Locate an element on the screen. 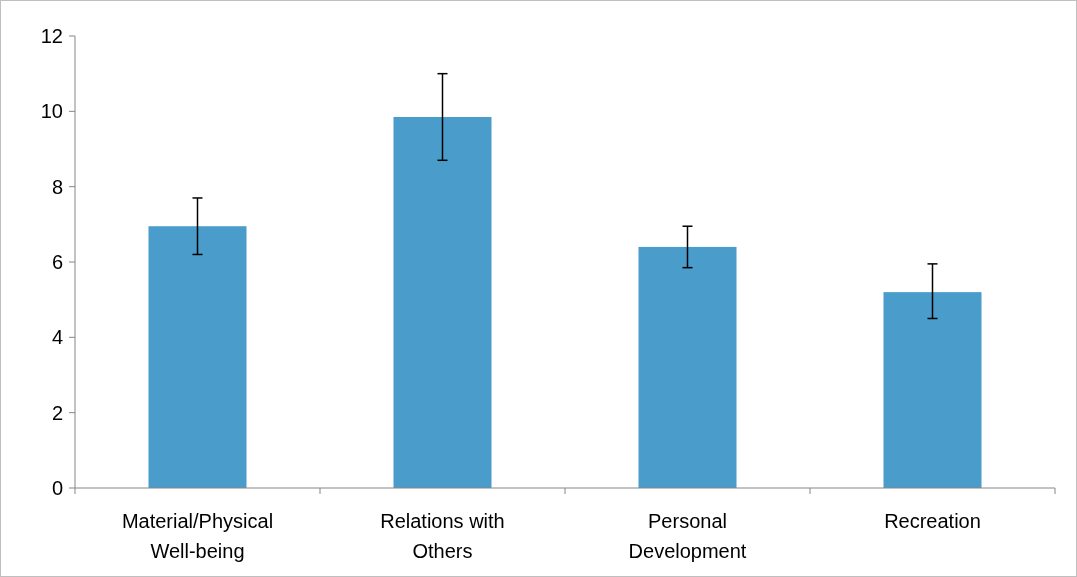 The image size is (1077, 577). x-tick-label: Recreation is located at coordinates (932, 521).